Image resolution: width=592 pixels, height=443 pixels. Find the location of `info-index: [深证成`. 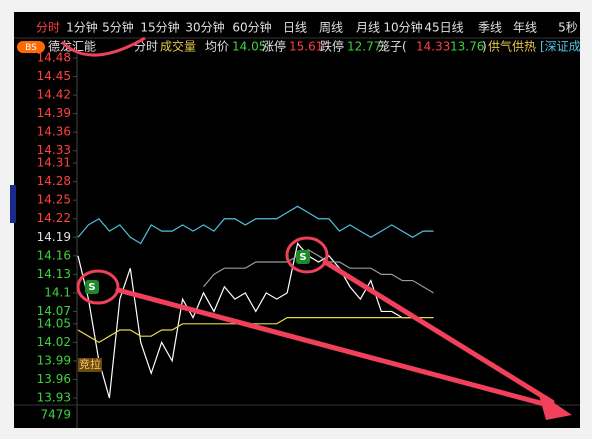

info-index: [深证成 is located at coordinates (560, 47).